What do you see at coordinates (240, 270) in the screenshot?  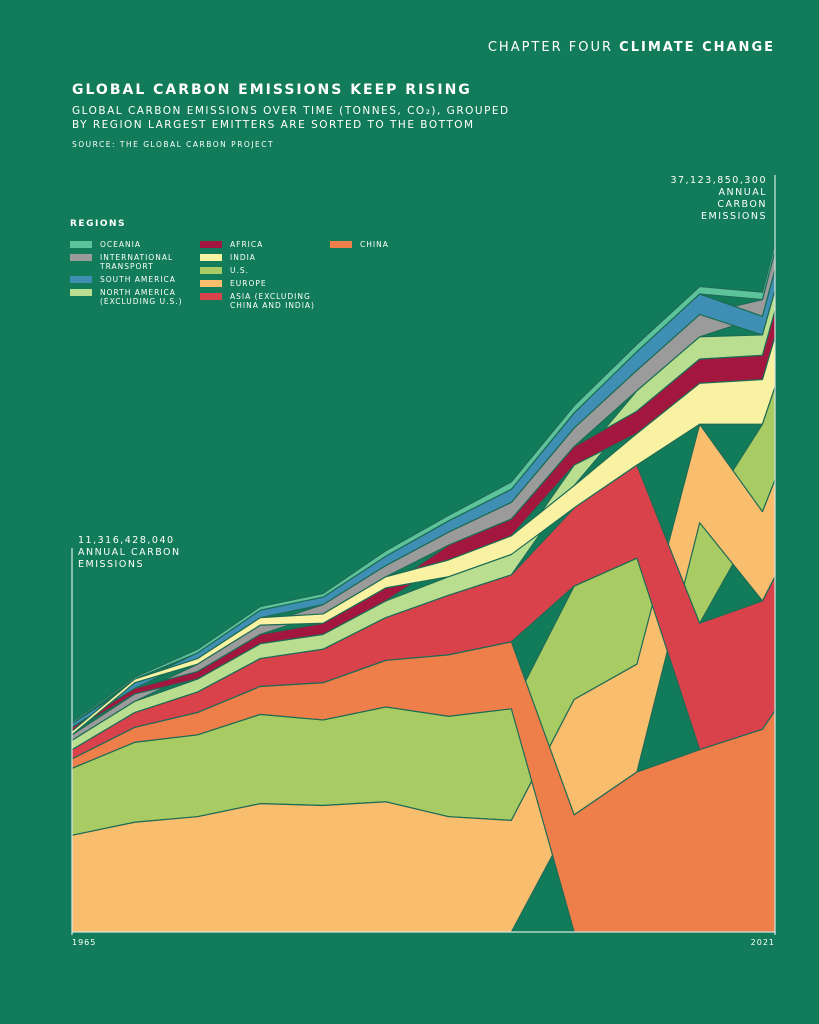 I see `legend-label: U.S.` at bounding box center [240, 270].